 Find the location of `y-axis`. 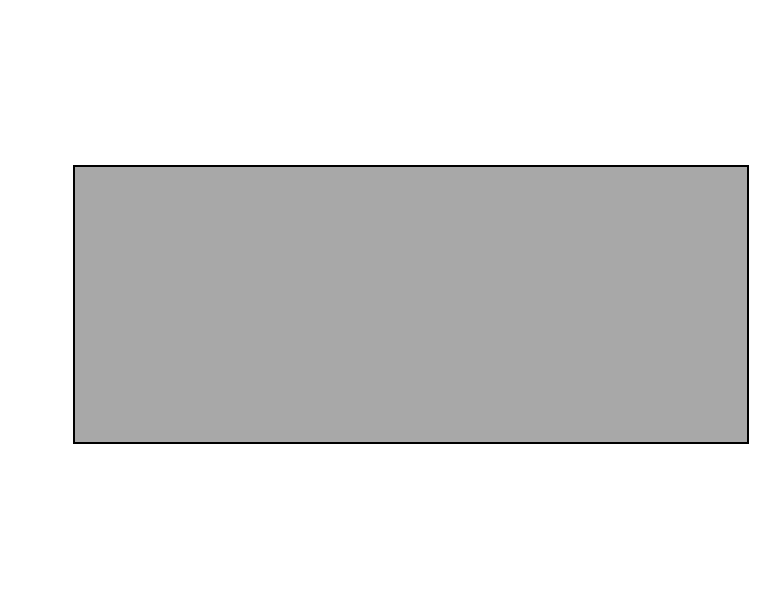

y-axis is located at coordinates (34, 302).